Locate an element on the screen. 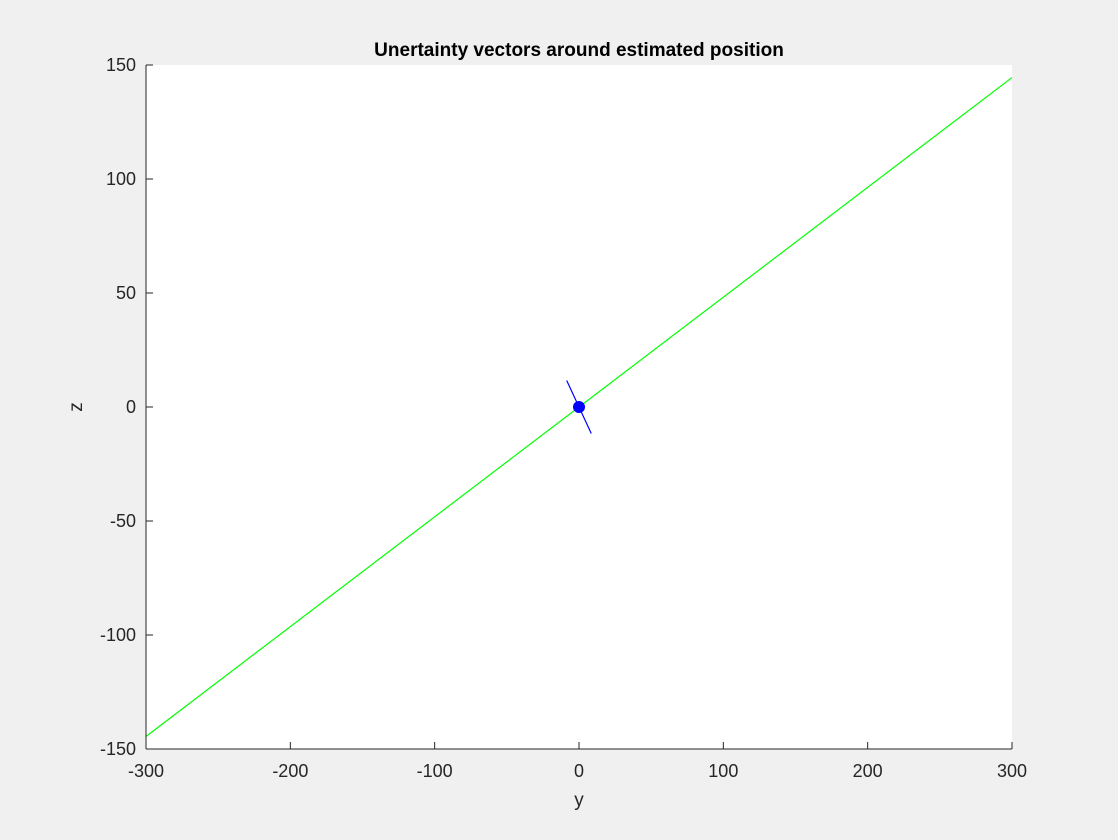 The height and width of the screenshot is (840, 1118). x-tick-label: -300 is located at coordinates (146, 771).